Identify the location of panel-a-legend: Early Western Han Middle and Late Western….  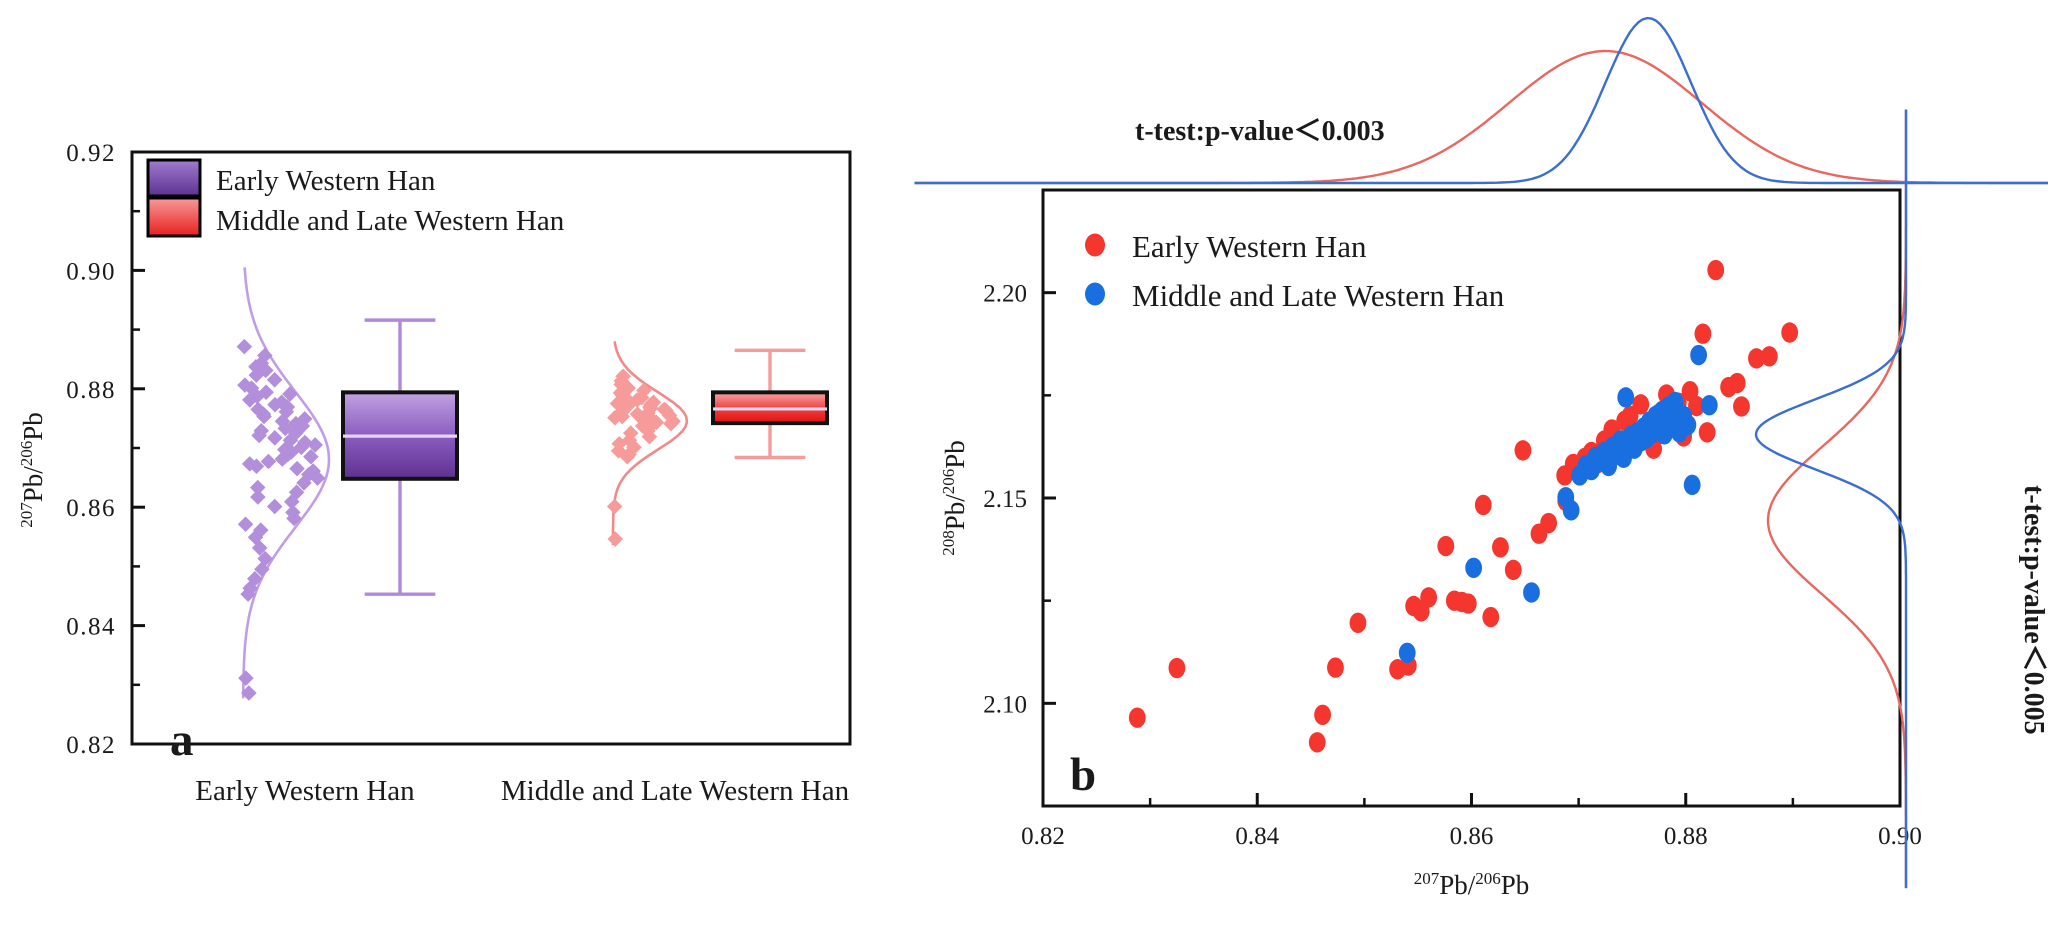
(355, 198).